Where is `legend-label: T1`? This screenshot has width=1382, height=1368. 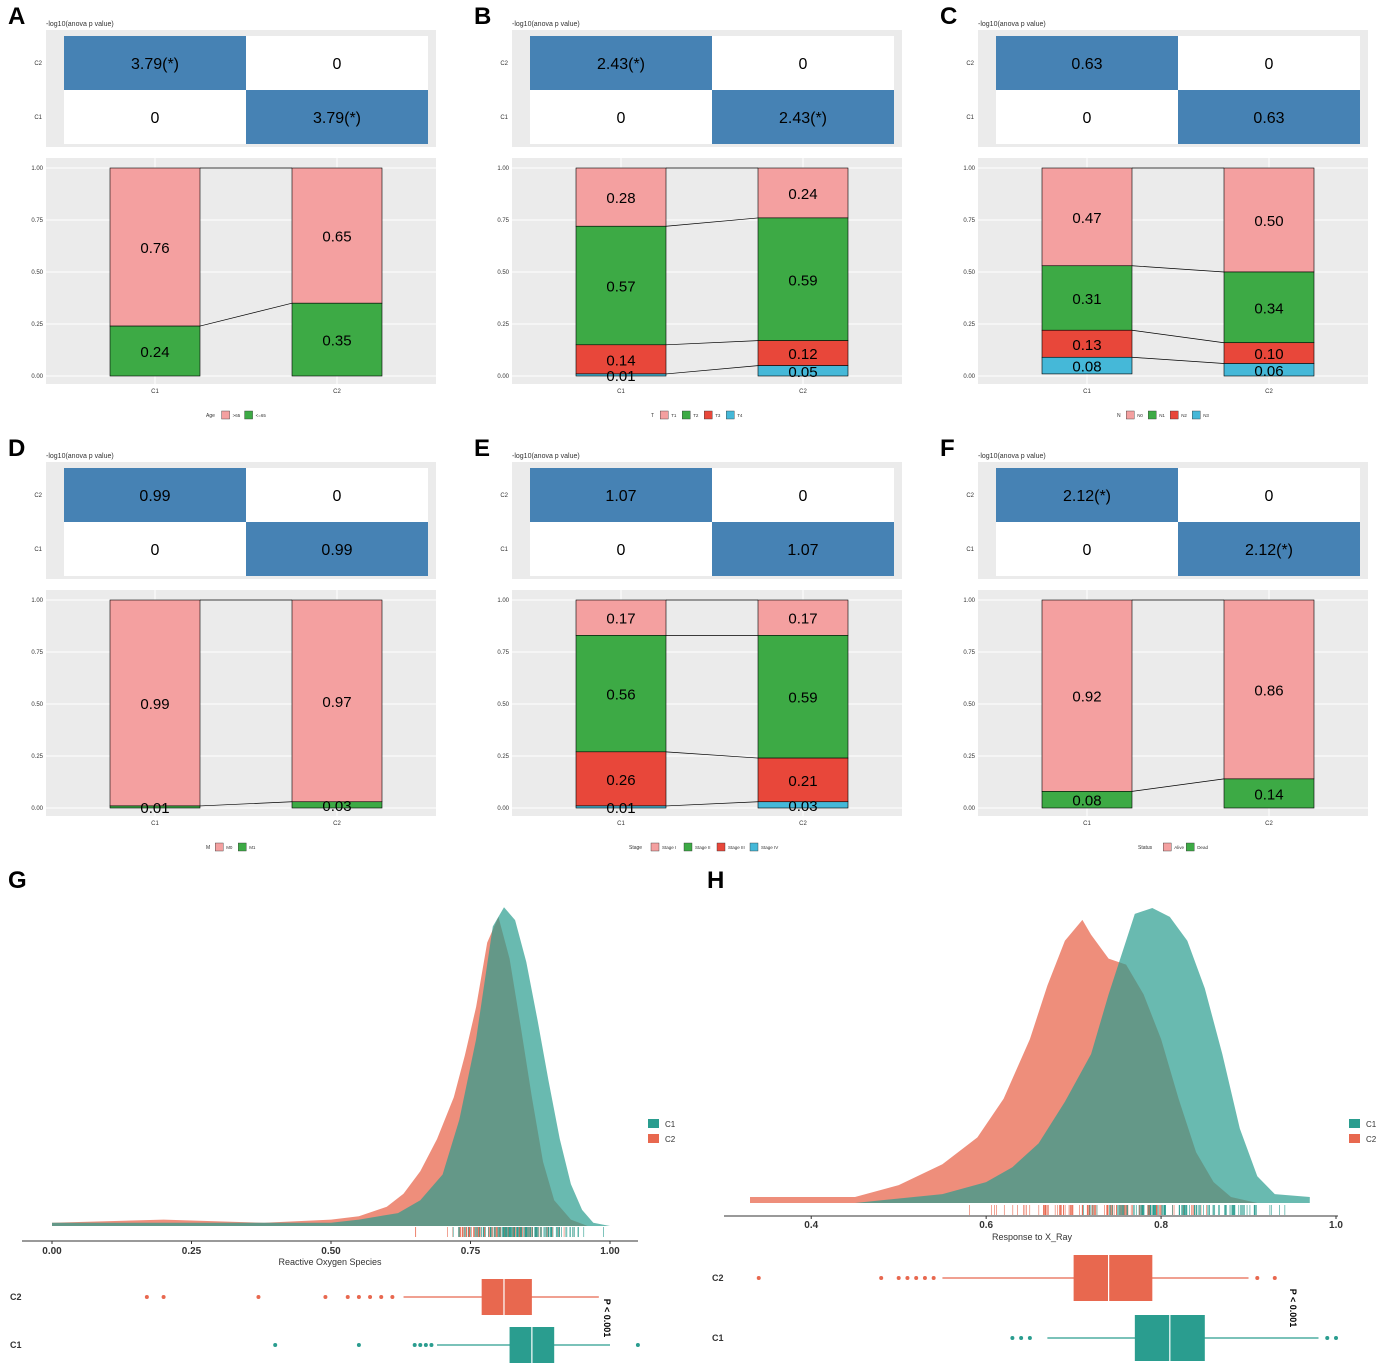 legend-label: T1 is located at coordinates (674, 415).